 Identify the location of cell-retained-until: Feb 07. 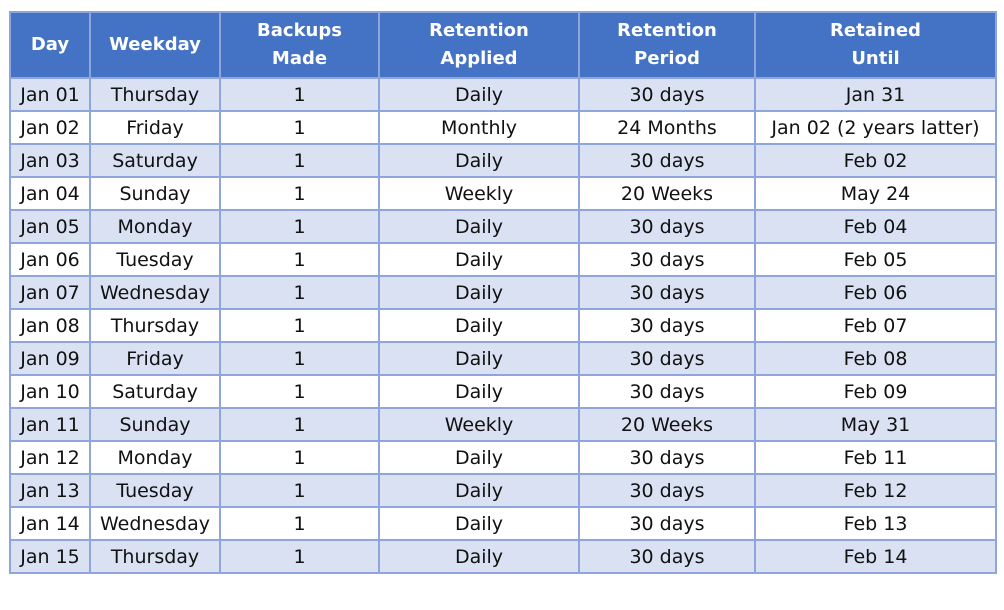
(875, 325).